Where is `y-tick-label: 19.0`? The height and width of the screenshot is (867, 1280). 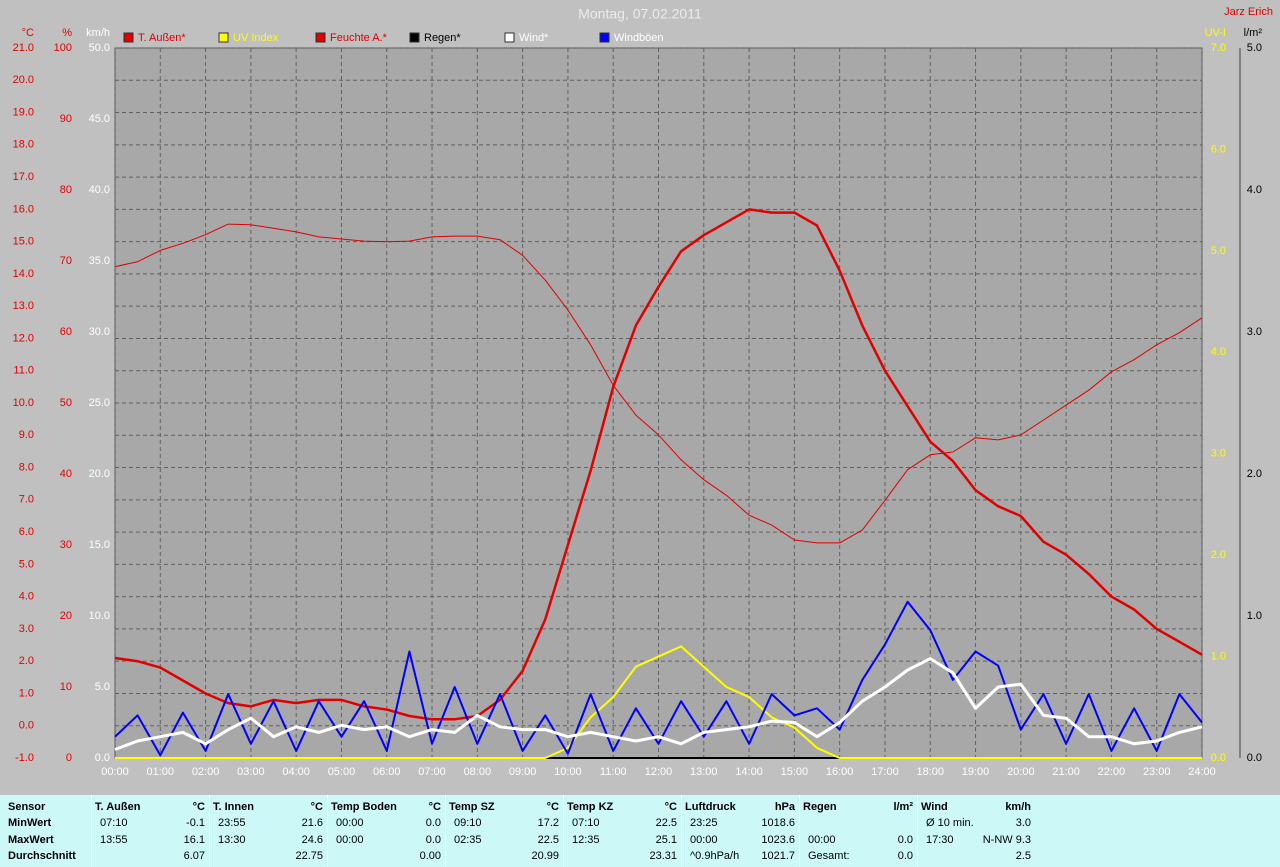
y-tick-label: 19.0 is located at coordinates (23, 112).